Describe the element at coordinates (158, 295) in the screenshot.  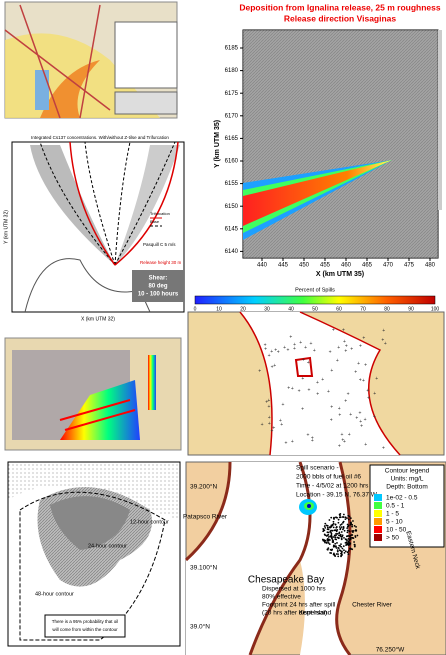
I see `shear-text: 10 - 100 hours` at that location.